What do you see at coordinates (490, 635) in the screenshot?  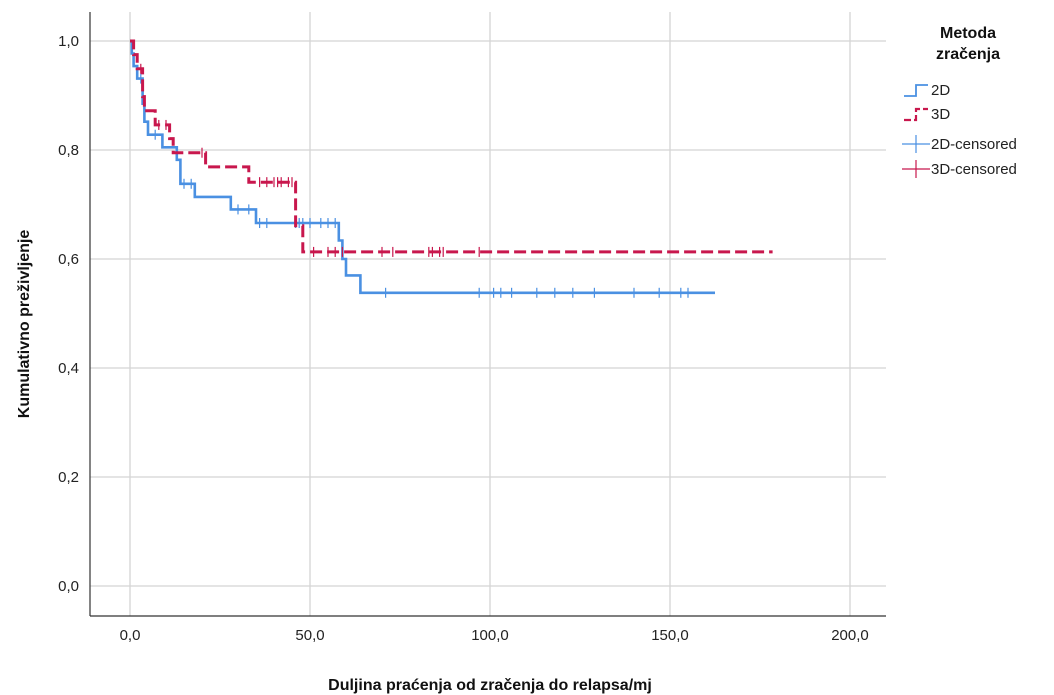 I see `x-tick-label: 100,0` at bounding box center [490, 635].